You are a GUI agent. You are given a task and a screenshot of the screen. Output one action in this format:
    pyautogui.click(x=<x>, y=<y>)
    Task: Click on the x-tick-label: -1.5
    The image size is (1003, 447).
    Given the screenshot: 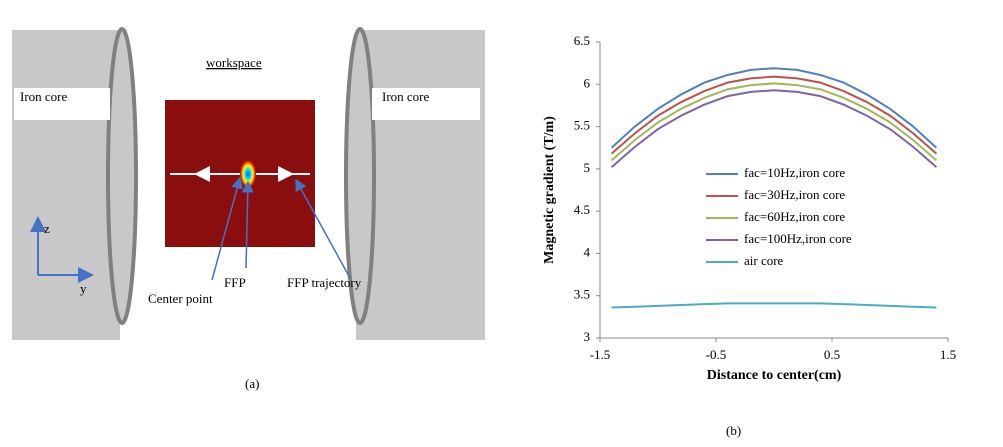 What is the action you would take?
    pyautogui.click(x=600, y=354)
    